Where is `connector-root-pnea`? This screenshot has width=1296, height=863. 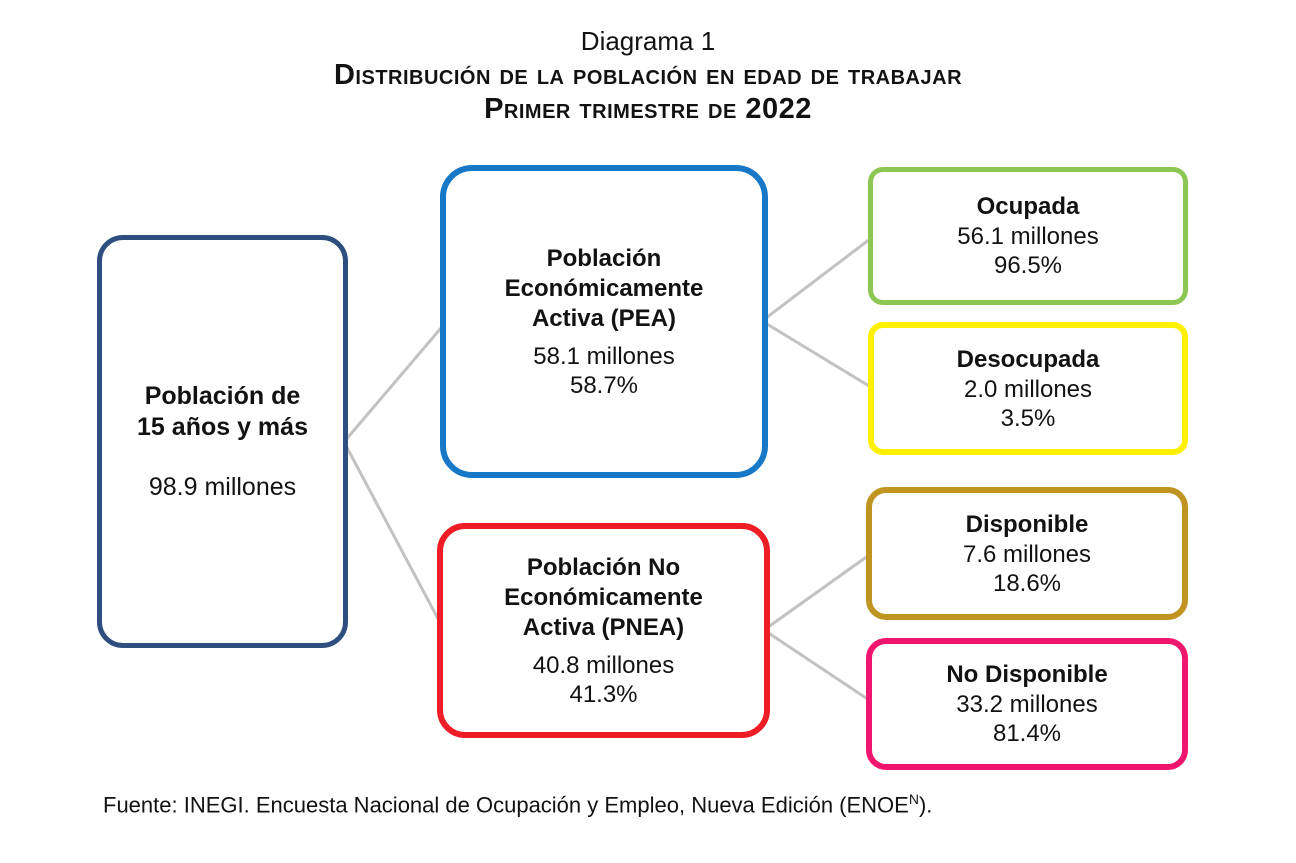 connector-root-pnea is located at coordinates (394, 536).